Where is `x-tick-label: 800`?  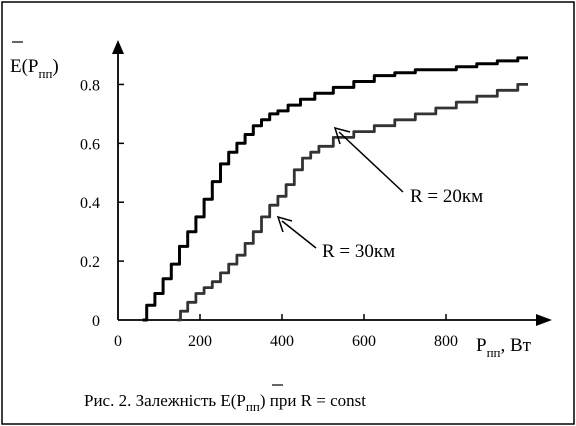
x-tick-label: 800 is located at coordinates (446, 341).